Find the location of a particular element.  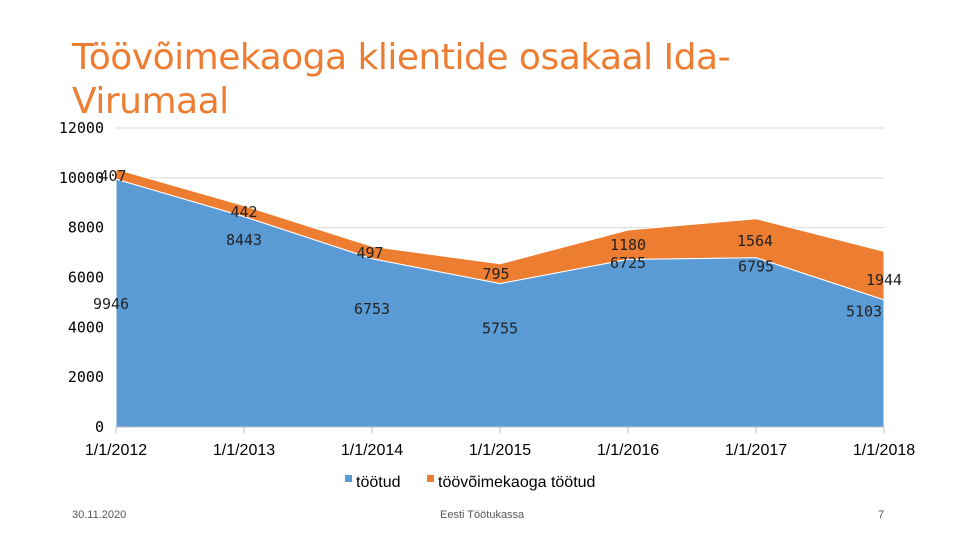

data-label-series-2: 407 is located at coordinates (112, 176).